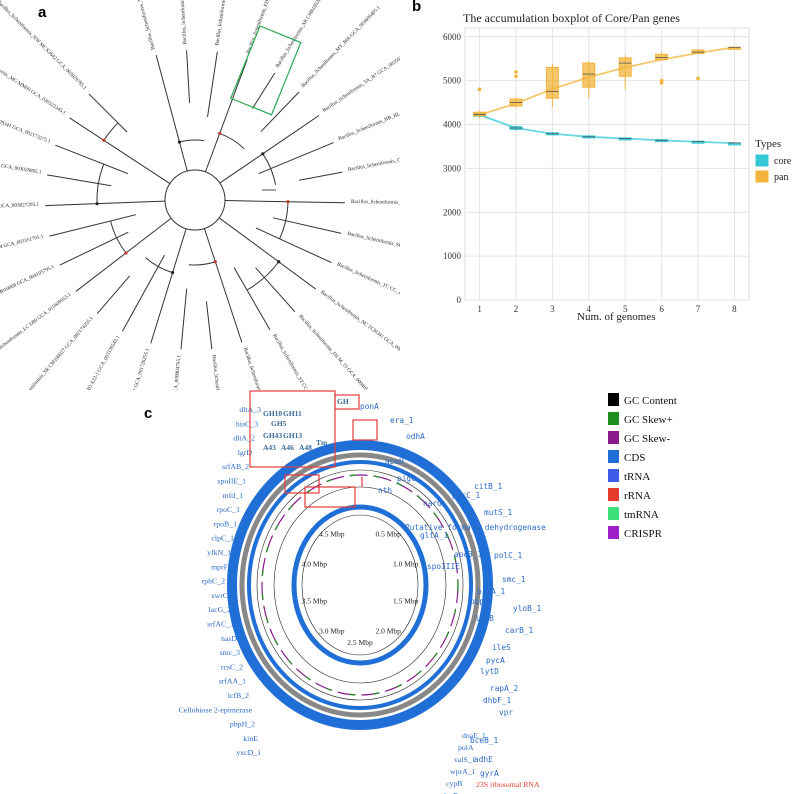 This screenshot has height=794, width=802. What do you see at coordinates (504, 688) in the screenshot?
I see `gene-label: rapA_2` at bounding box center [504, 688].